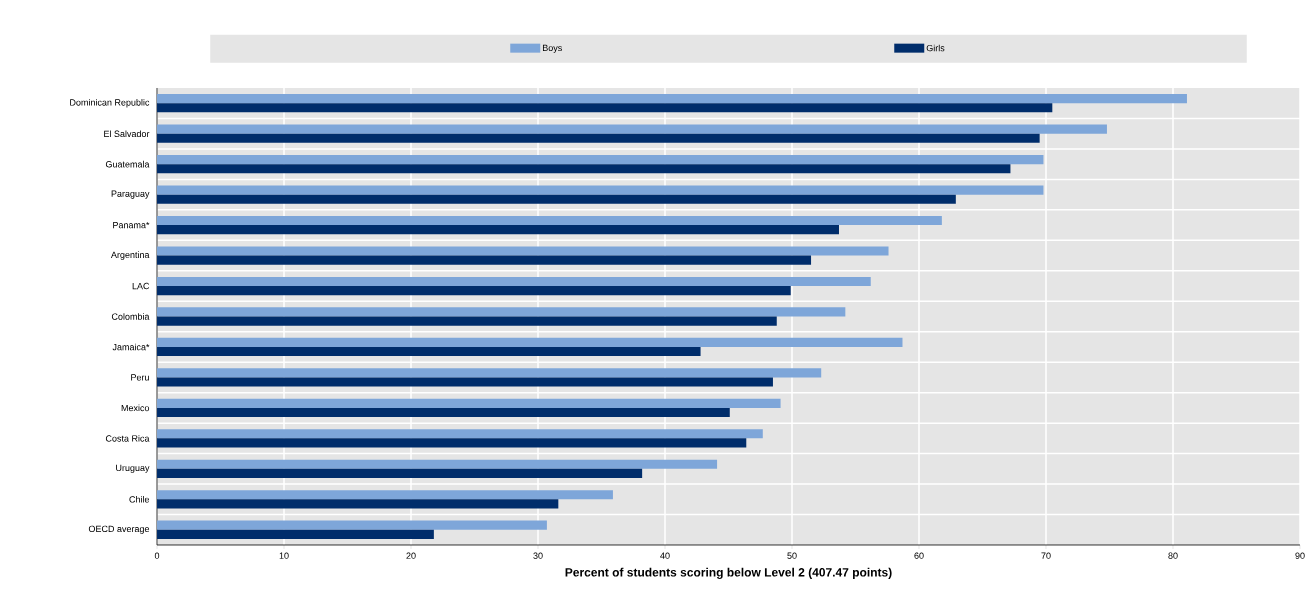  I want to click on x-tick-label: 60, so click(919, 555).